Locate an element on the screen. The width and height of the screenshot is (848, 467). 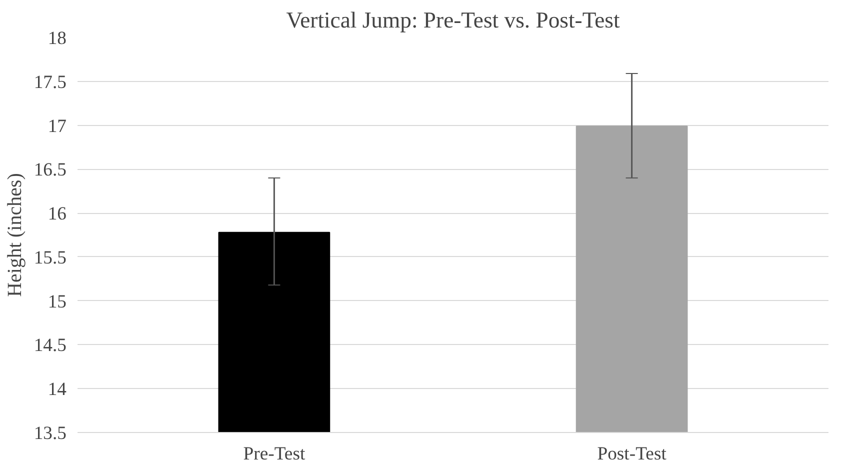
y-tick-label: 15.5 is located at coordinates (50, 257).